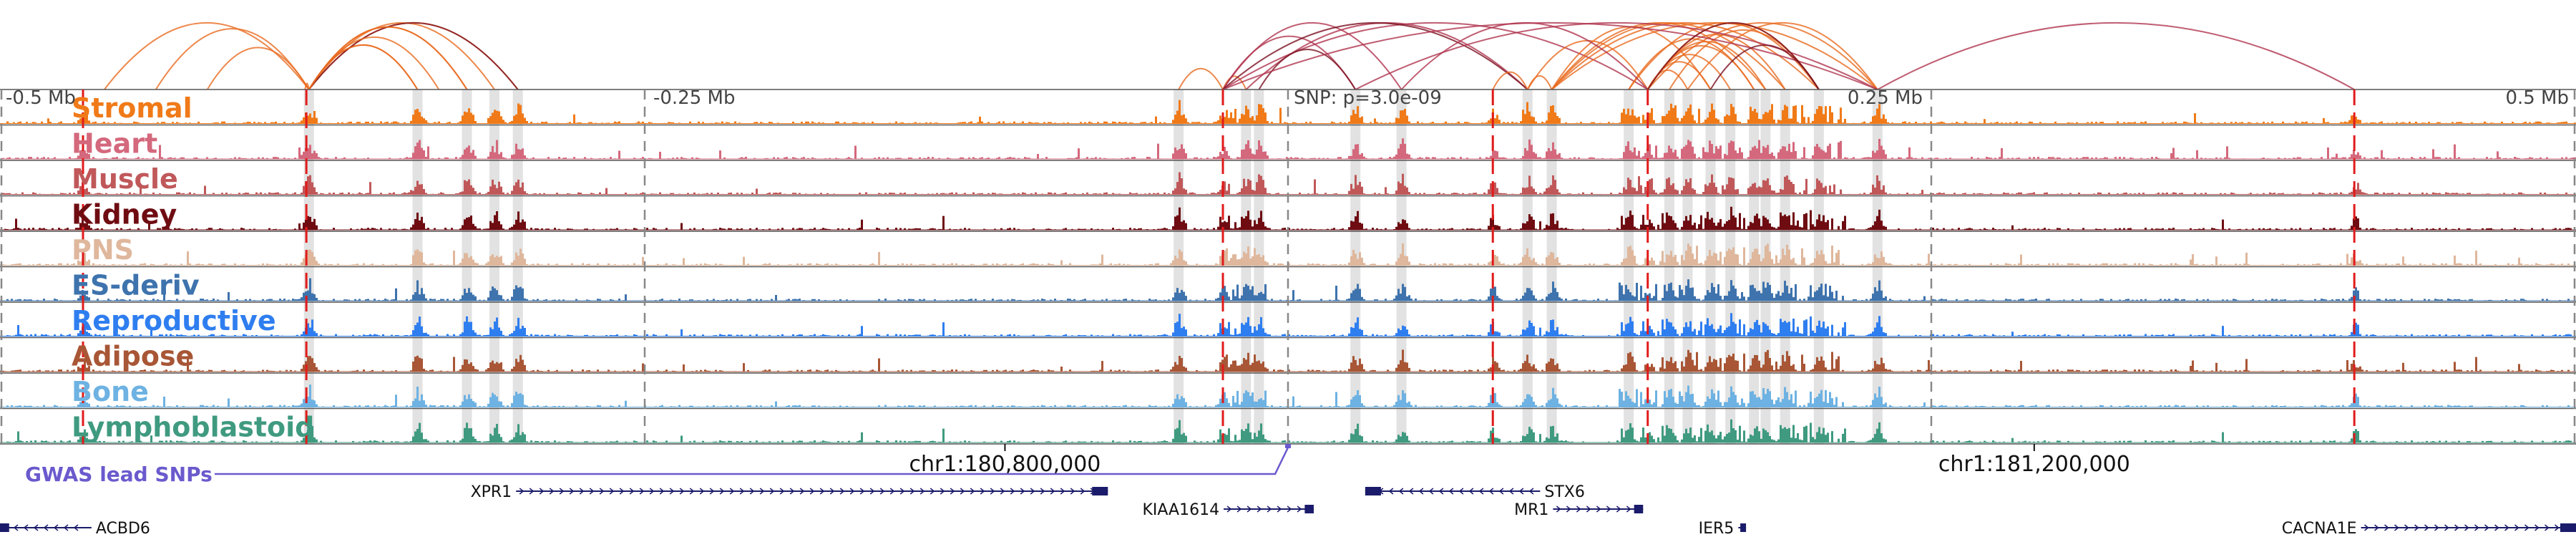 The height and width of the screenshot is (537, 2576). I want to click on gene-stx6: STX6, so click(1475, 492).